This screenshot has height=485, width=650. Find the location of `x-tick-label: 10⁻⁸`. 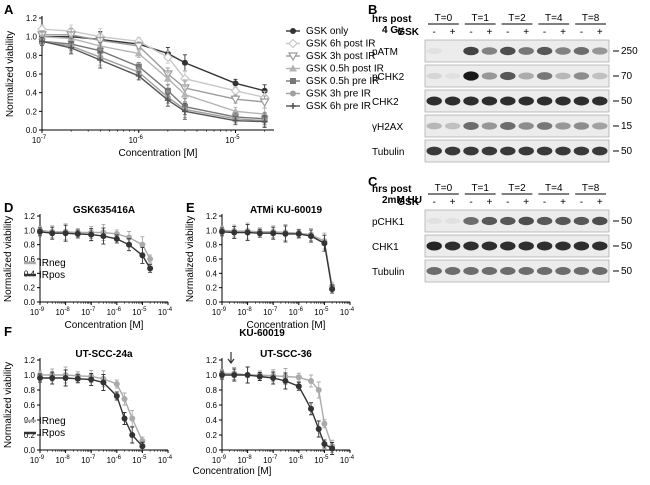

x-tick-label: 10⁻⁸ is located at coordinates (244, 312).